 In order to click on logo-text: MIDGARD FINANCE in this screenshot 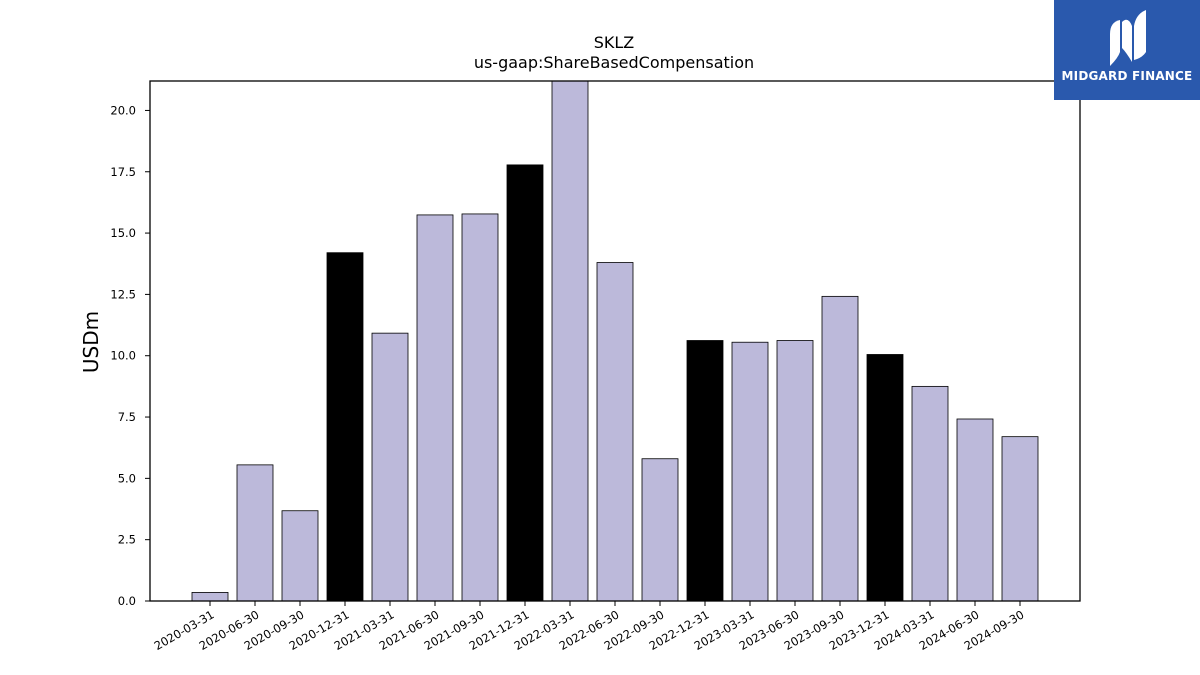, I will do `click(1127, 76)`.